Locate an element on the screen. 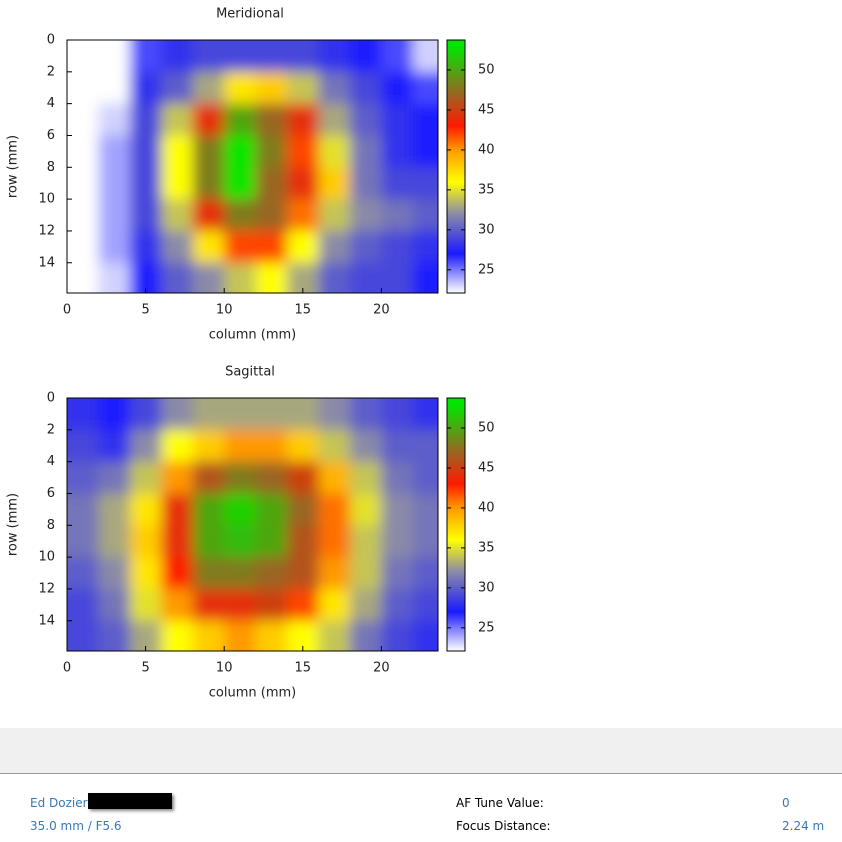 This screenshot has width=842, height=842. heatmap is located at coordinates (252, 166).